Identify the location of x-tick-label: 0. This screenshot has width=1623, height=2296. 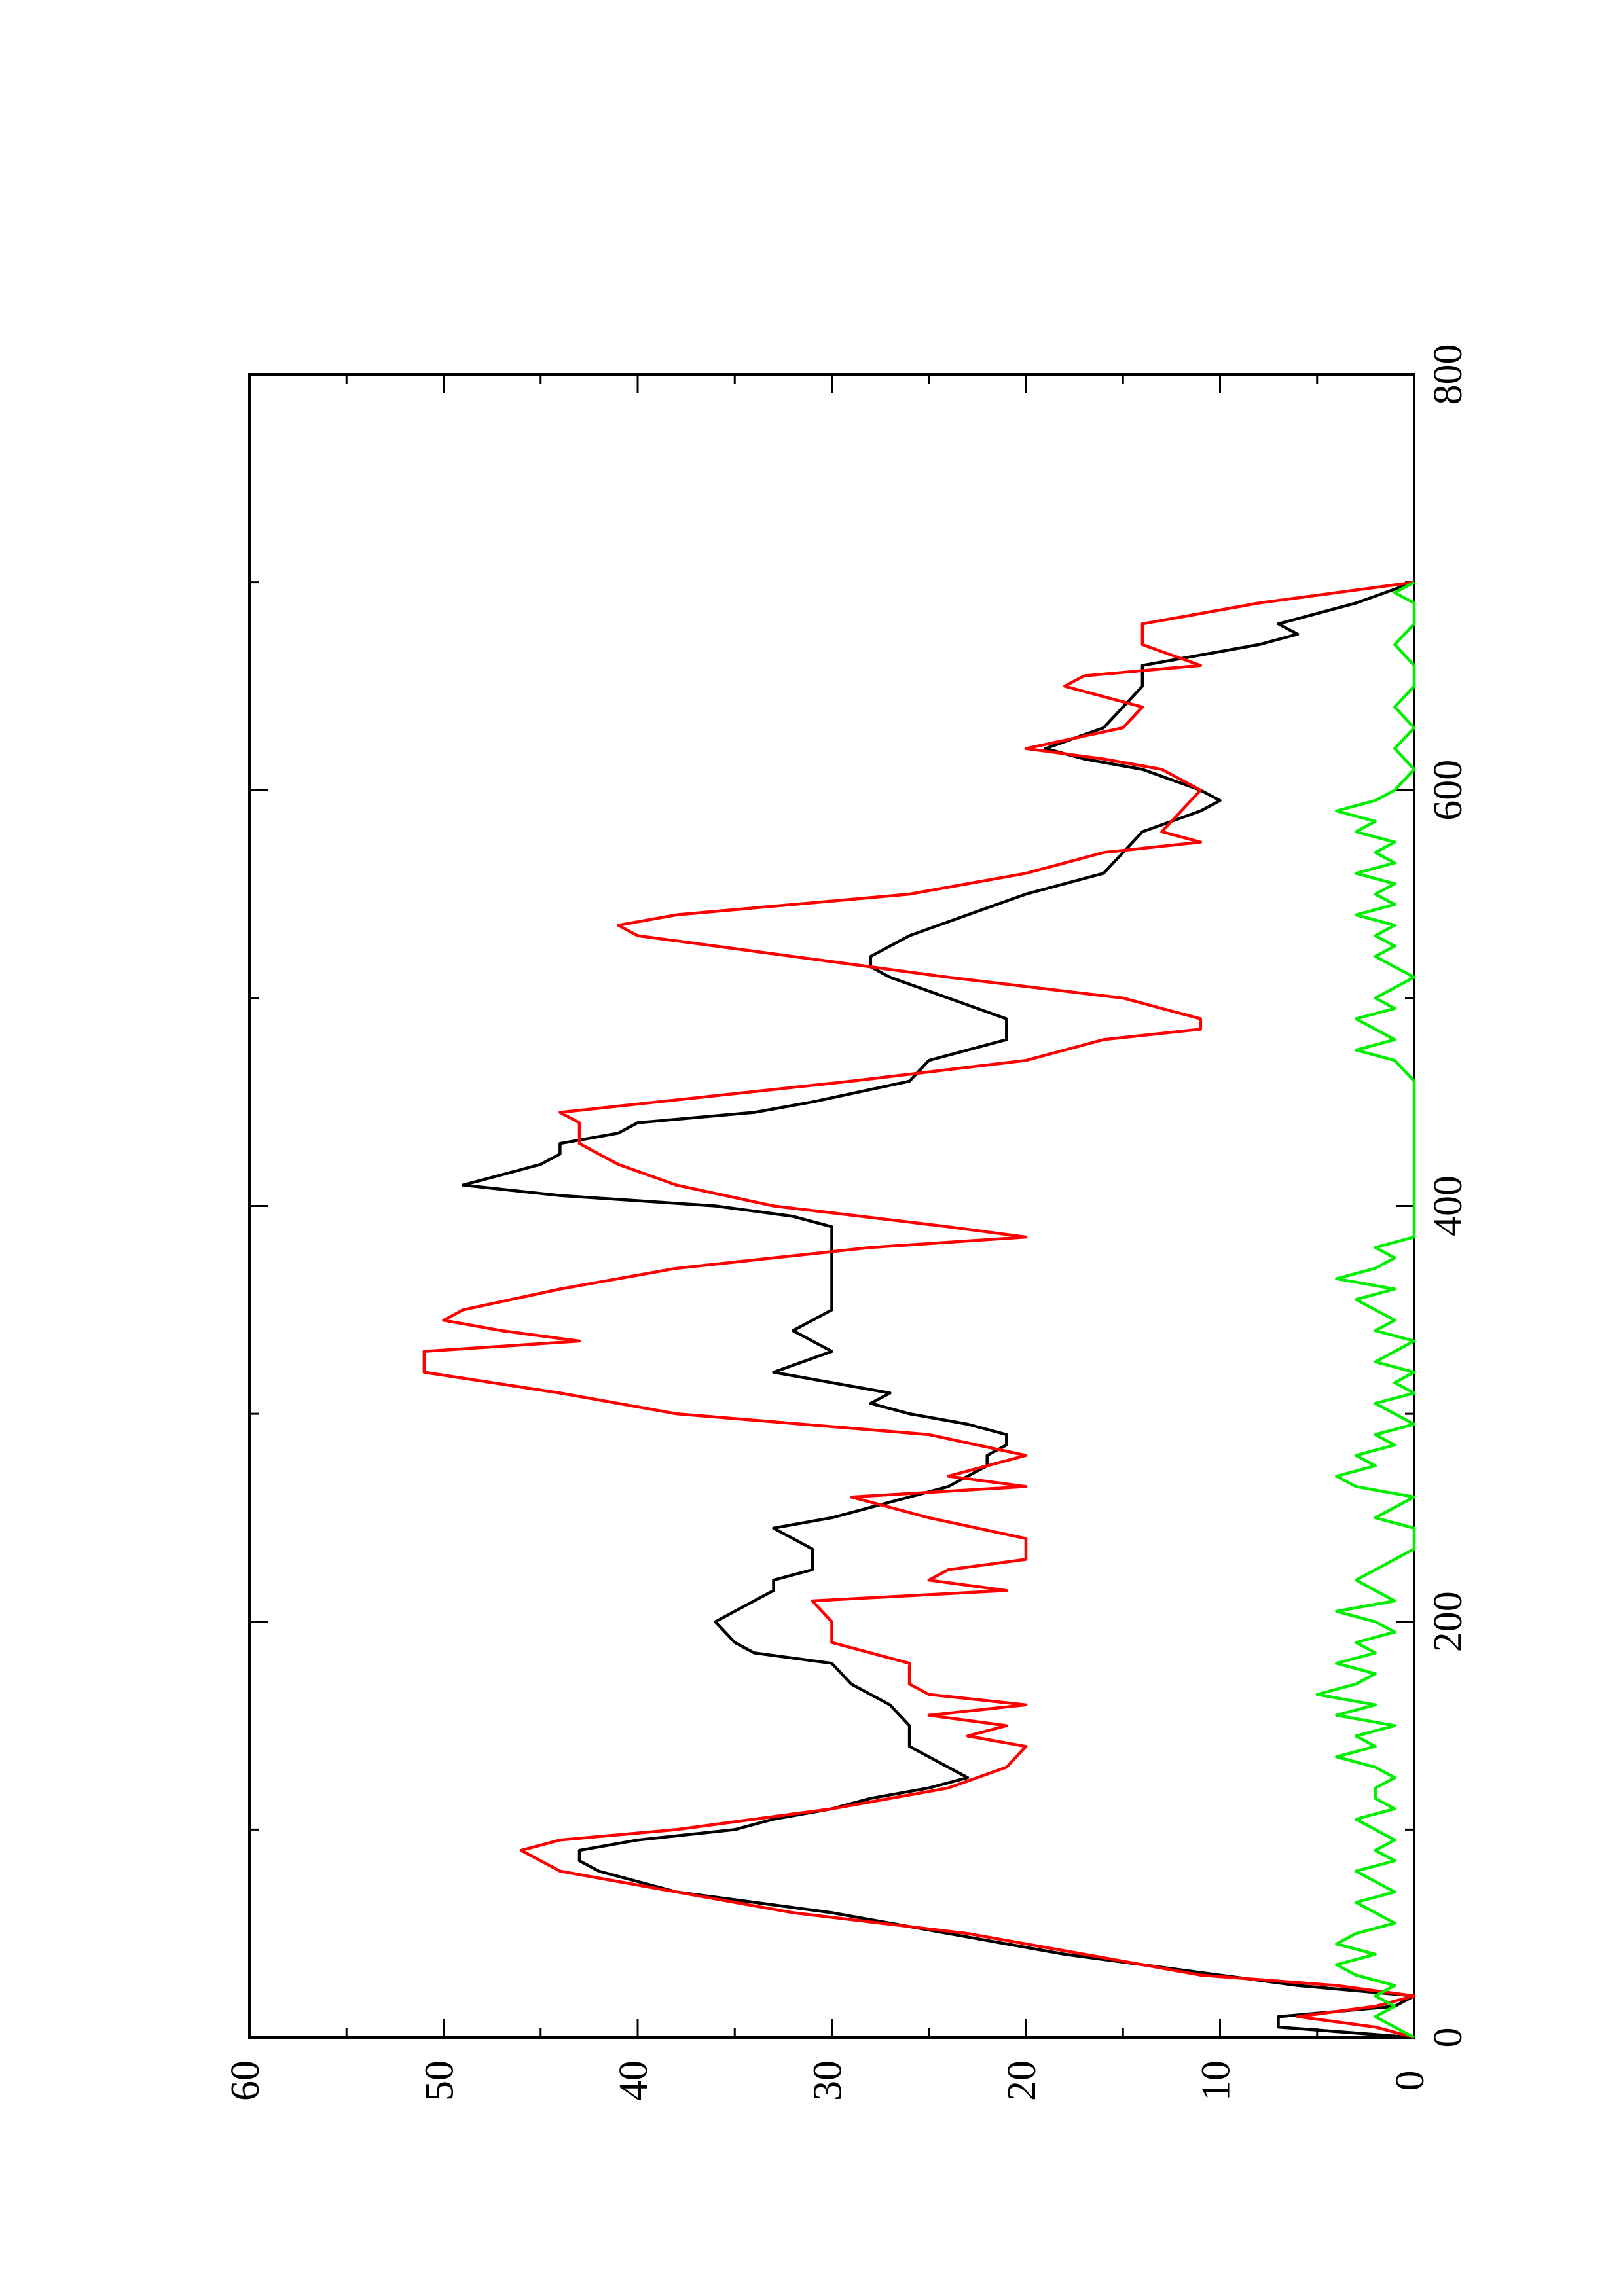
(1448, 2038).